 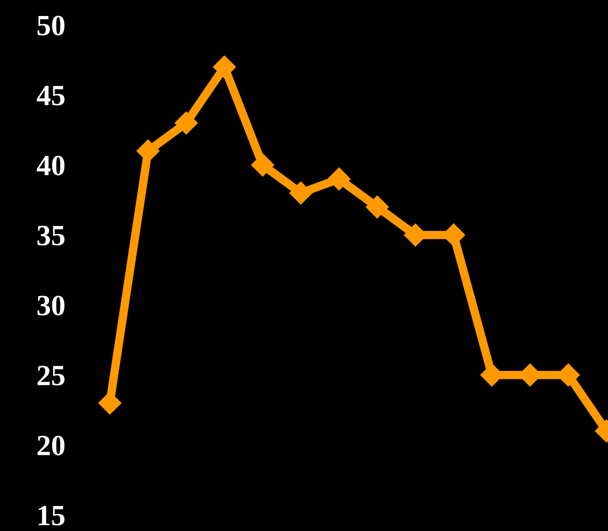 What do you see at coordinates (51, 516) in the screenshot?
I see `y-tick-label: 15` at bounding box center [51, 516].